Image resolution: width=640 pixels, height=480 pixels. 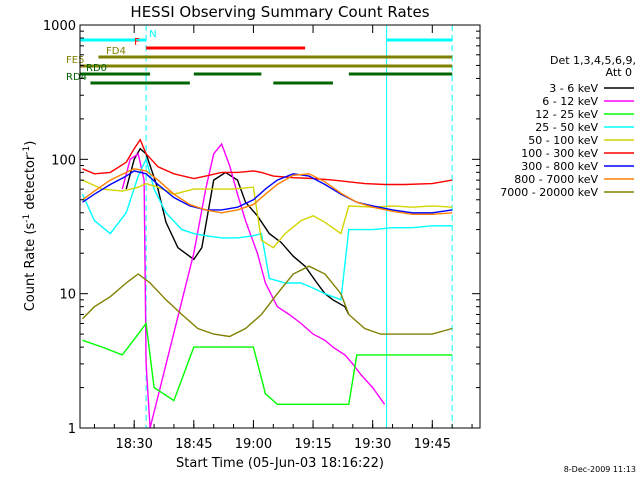 I want to click on flag-label-f: F, so click(x=137, y=42).